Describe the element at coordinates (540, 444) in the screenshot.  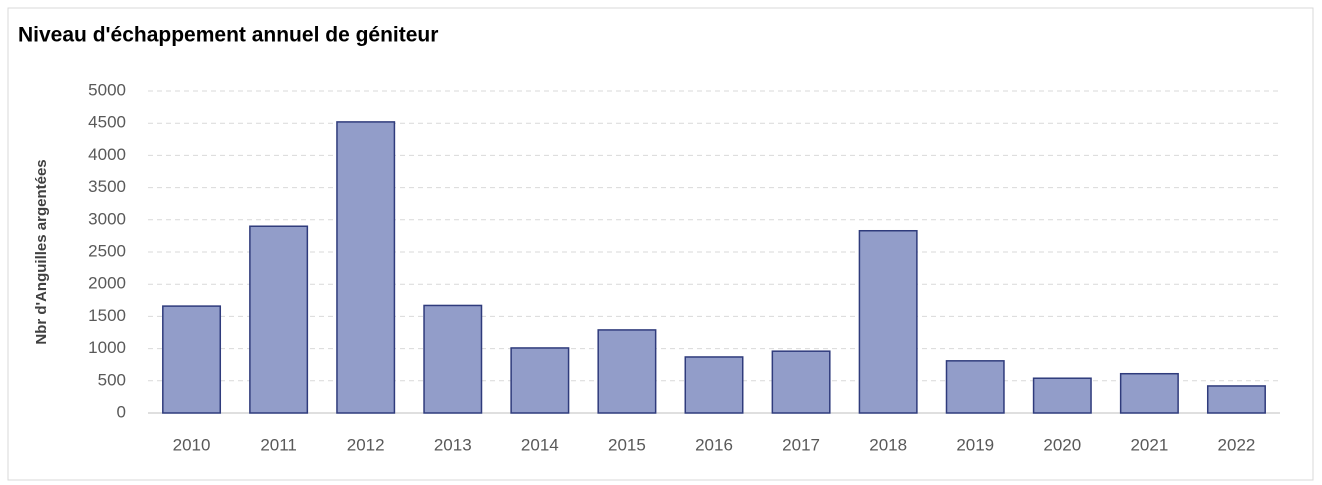
I see `x-tick-label: 2014` at that location.